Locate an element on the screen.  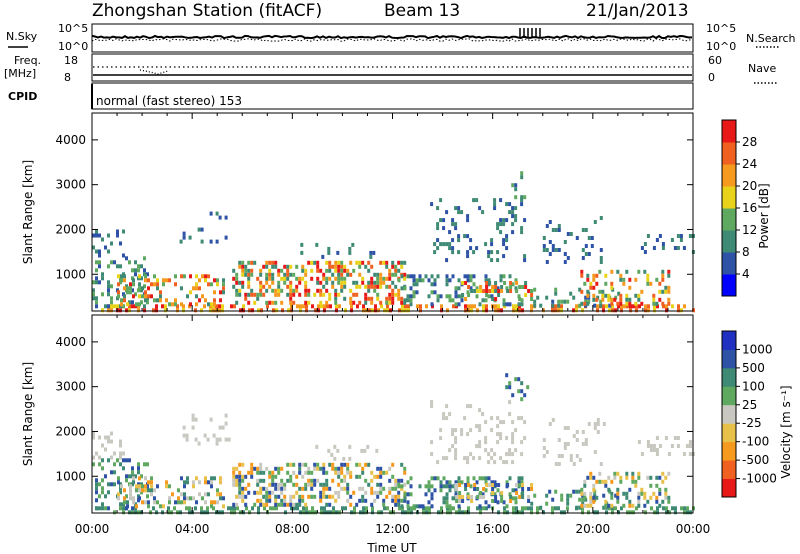
power-ytick-label: 4000 is located at coordinates (70, 140).